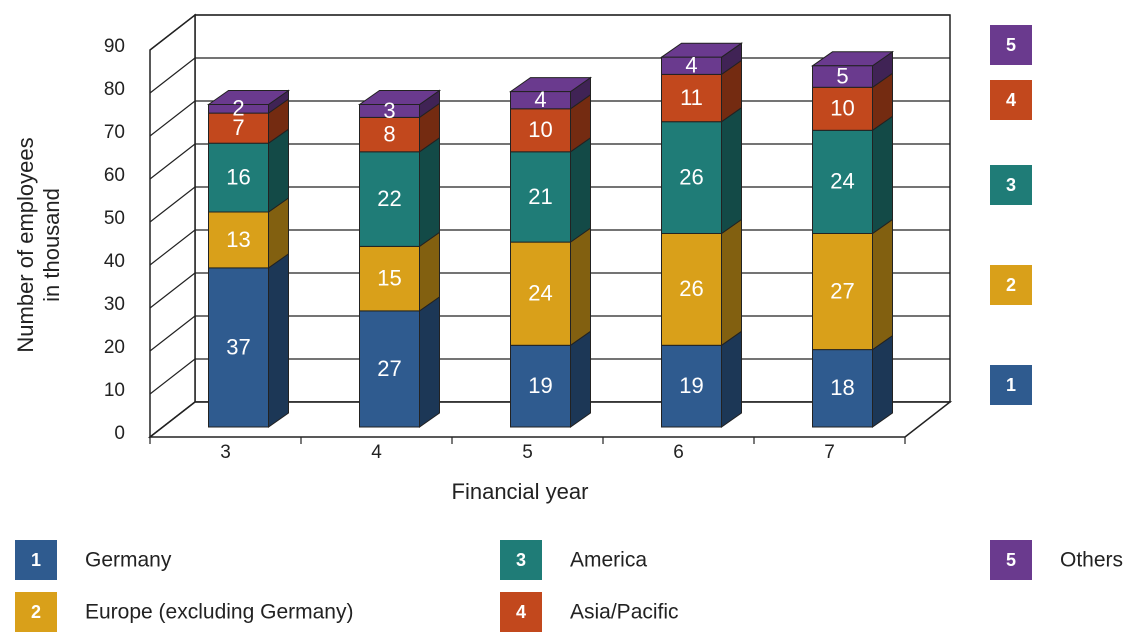 Image resolution: width=1145 pixels, height=633 pixels. Describe the element at coordinates (119, 433) in the screenshot. I see `y-tick-label: 0` at that location.